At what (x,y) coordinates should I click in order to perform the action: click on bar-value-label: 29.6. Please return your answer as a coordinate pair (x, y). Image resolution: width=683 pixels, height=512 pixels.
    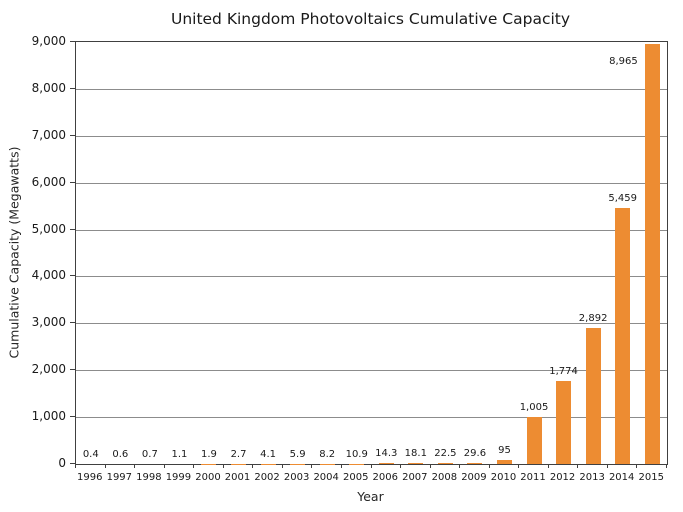
    Looking at the image, I should click on (475, 453).